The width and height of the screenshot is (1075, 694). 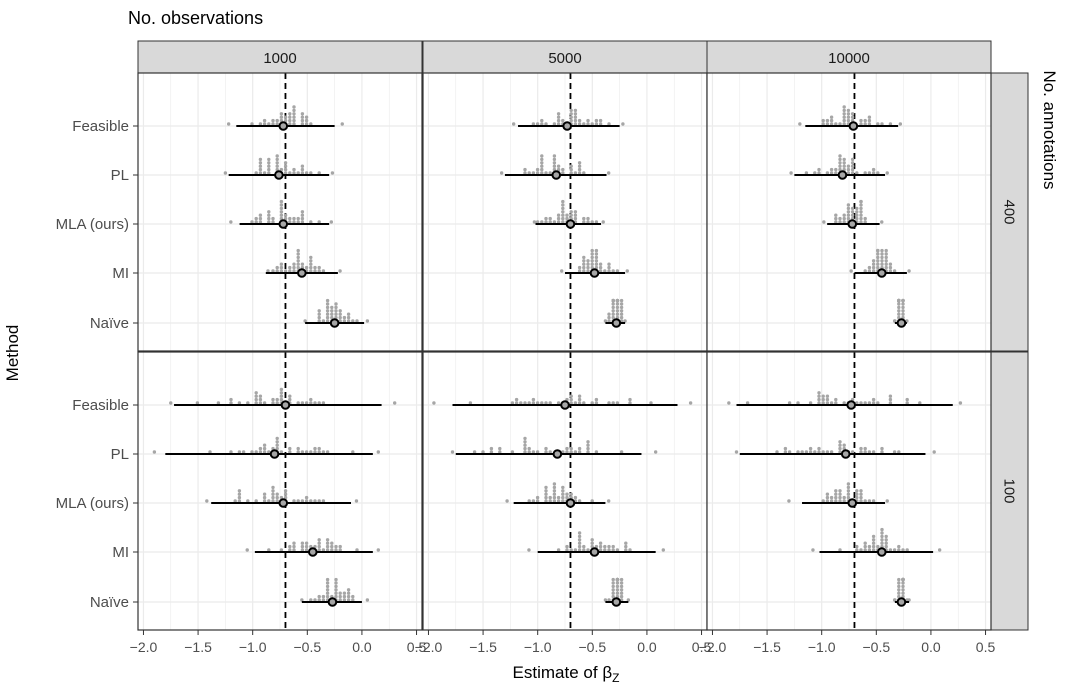 I want to click on x-axis-title: Estimate of βZ, so click(x=566, y=674).